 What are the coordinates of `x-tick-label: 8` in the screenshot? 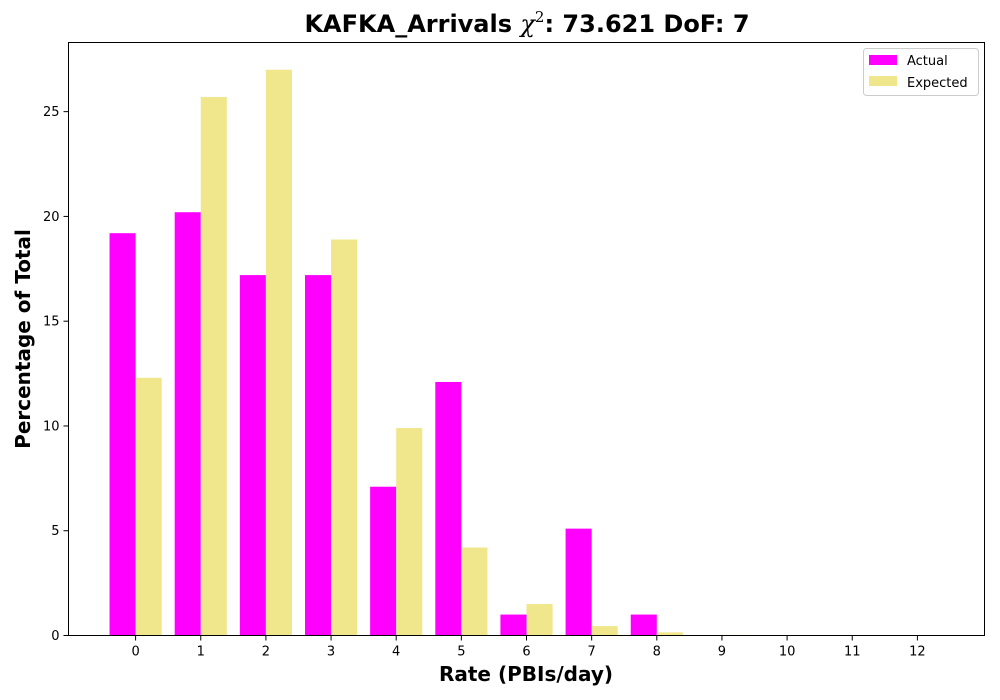 It's located at (657, 652).